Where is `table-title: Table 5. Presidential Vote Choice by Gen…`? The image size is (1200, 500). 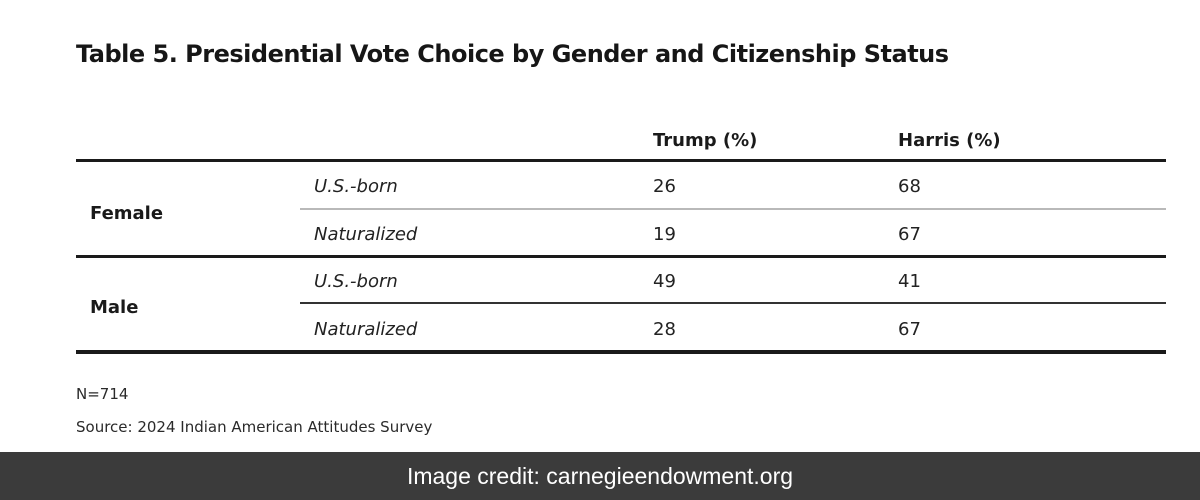 table-title: Table 5. Presidential Vote Choice by Gen… is located at coordinates (512, 54).